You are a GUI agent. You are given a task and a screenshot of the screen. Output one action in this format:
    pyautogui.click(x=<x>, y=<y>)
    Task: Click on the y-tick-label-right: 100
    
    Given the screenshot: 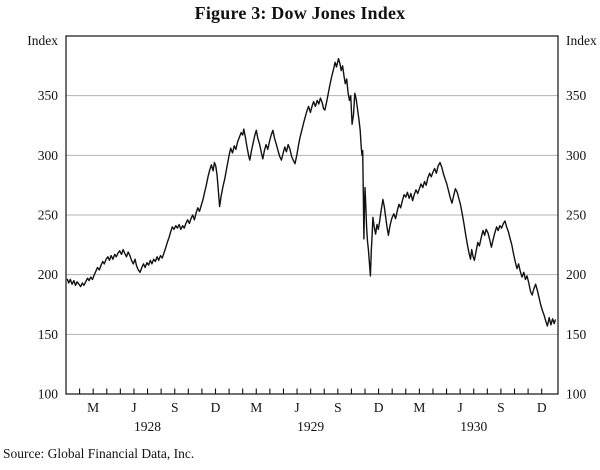 What is the action you would take?
    pyautogui.click(x=576, y=394)
    